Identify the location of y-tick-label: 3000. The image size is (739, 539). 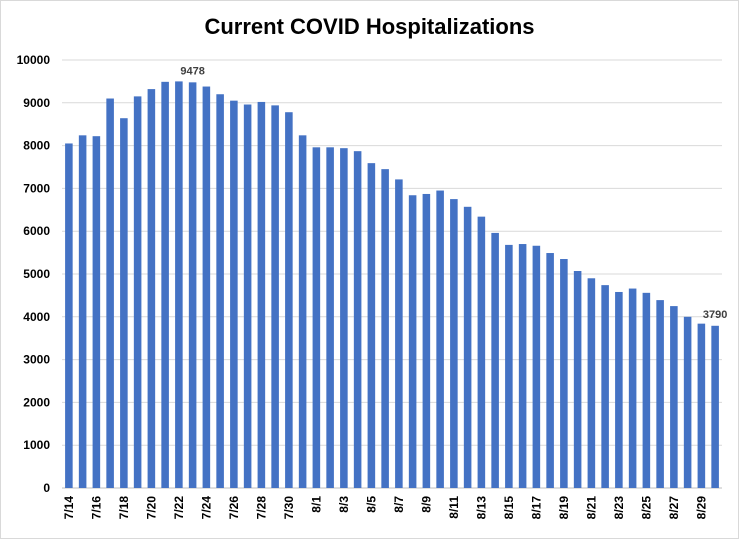
(36, 360).